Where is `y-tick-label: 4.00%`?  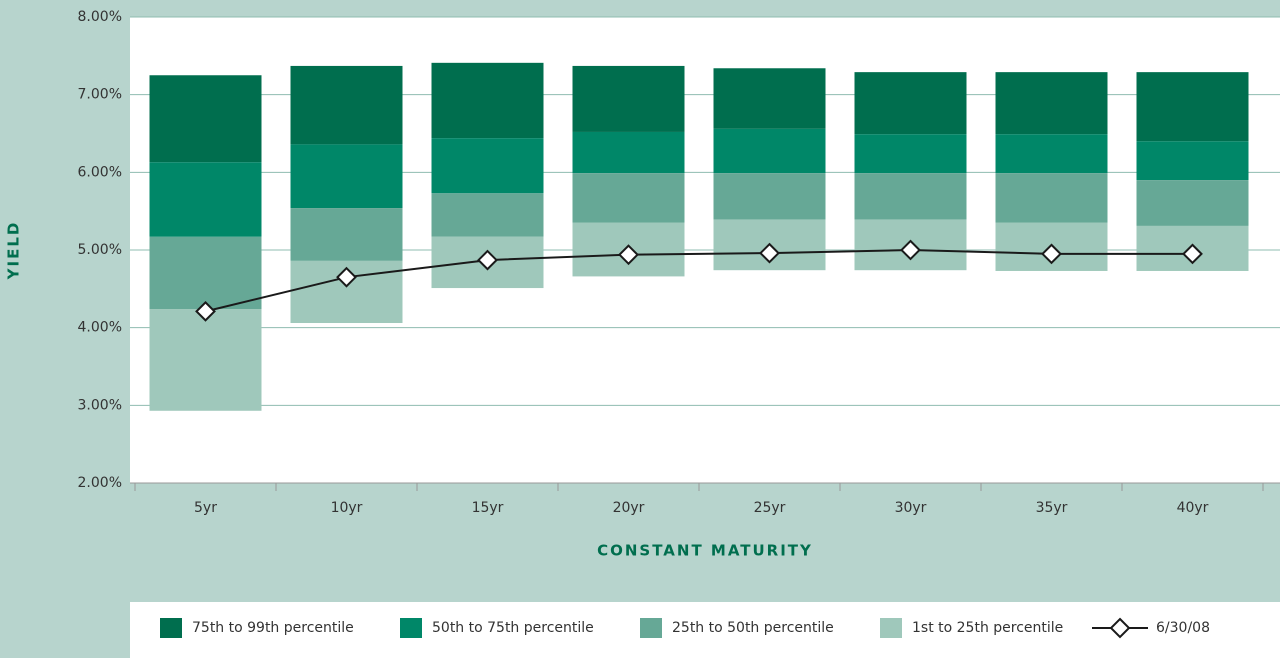 y-tick-label: 4.00% is located at coordinates (100, 328).